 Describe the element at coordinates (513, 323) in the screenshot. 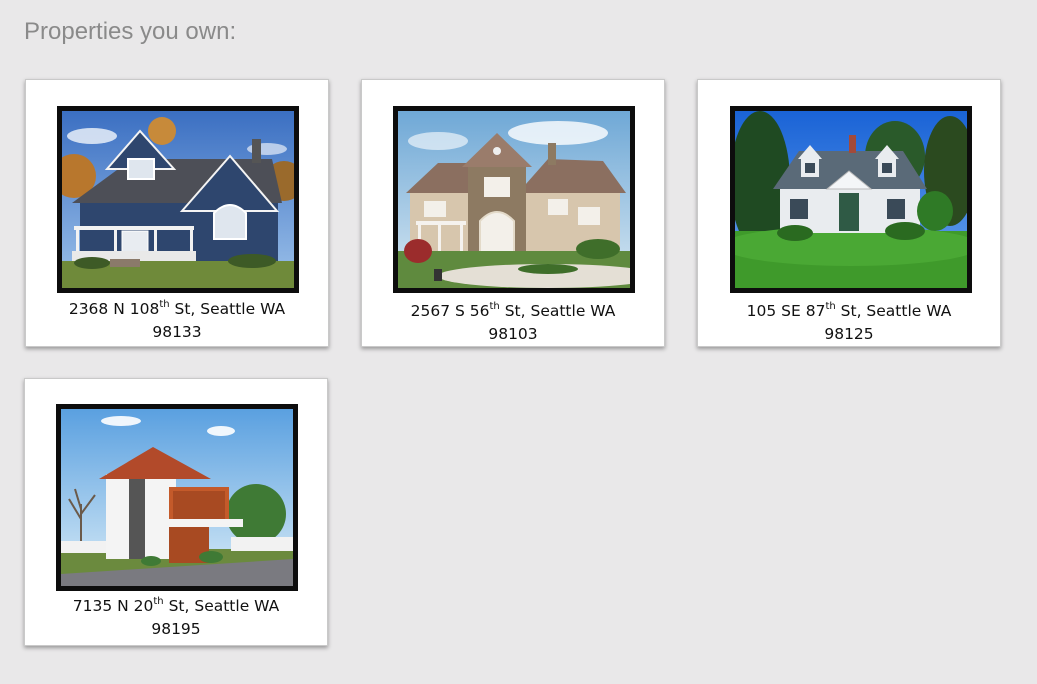

I see `property-address: 2567 S 56th St, Seattle WA 98103` at that location.